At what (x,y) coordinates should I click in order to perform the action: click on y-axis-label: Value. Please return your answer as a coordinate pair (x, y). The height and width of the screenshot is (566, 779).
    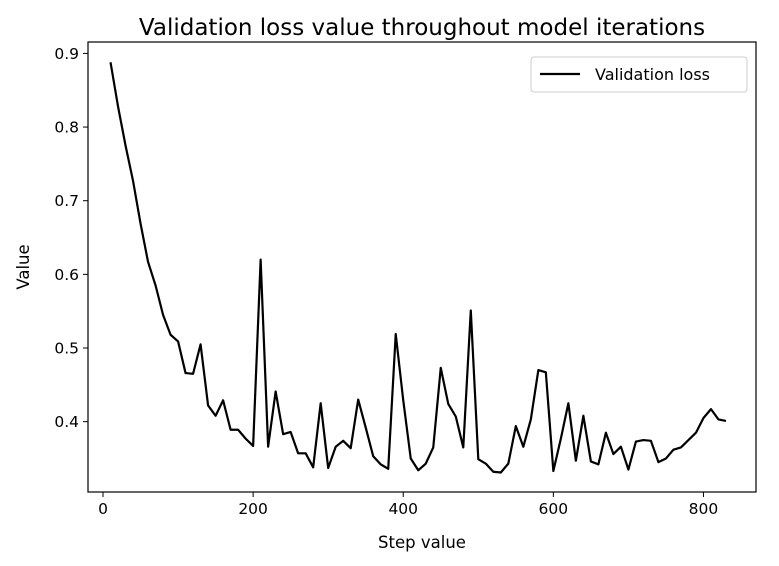
    Looking at the image, I should click on (23, 266).